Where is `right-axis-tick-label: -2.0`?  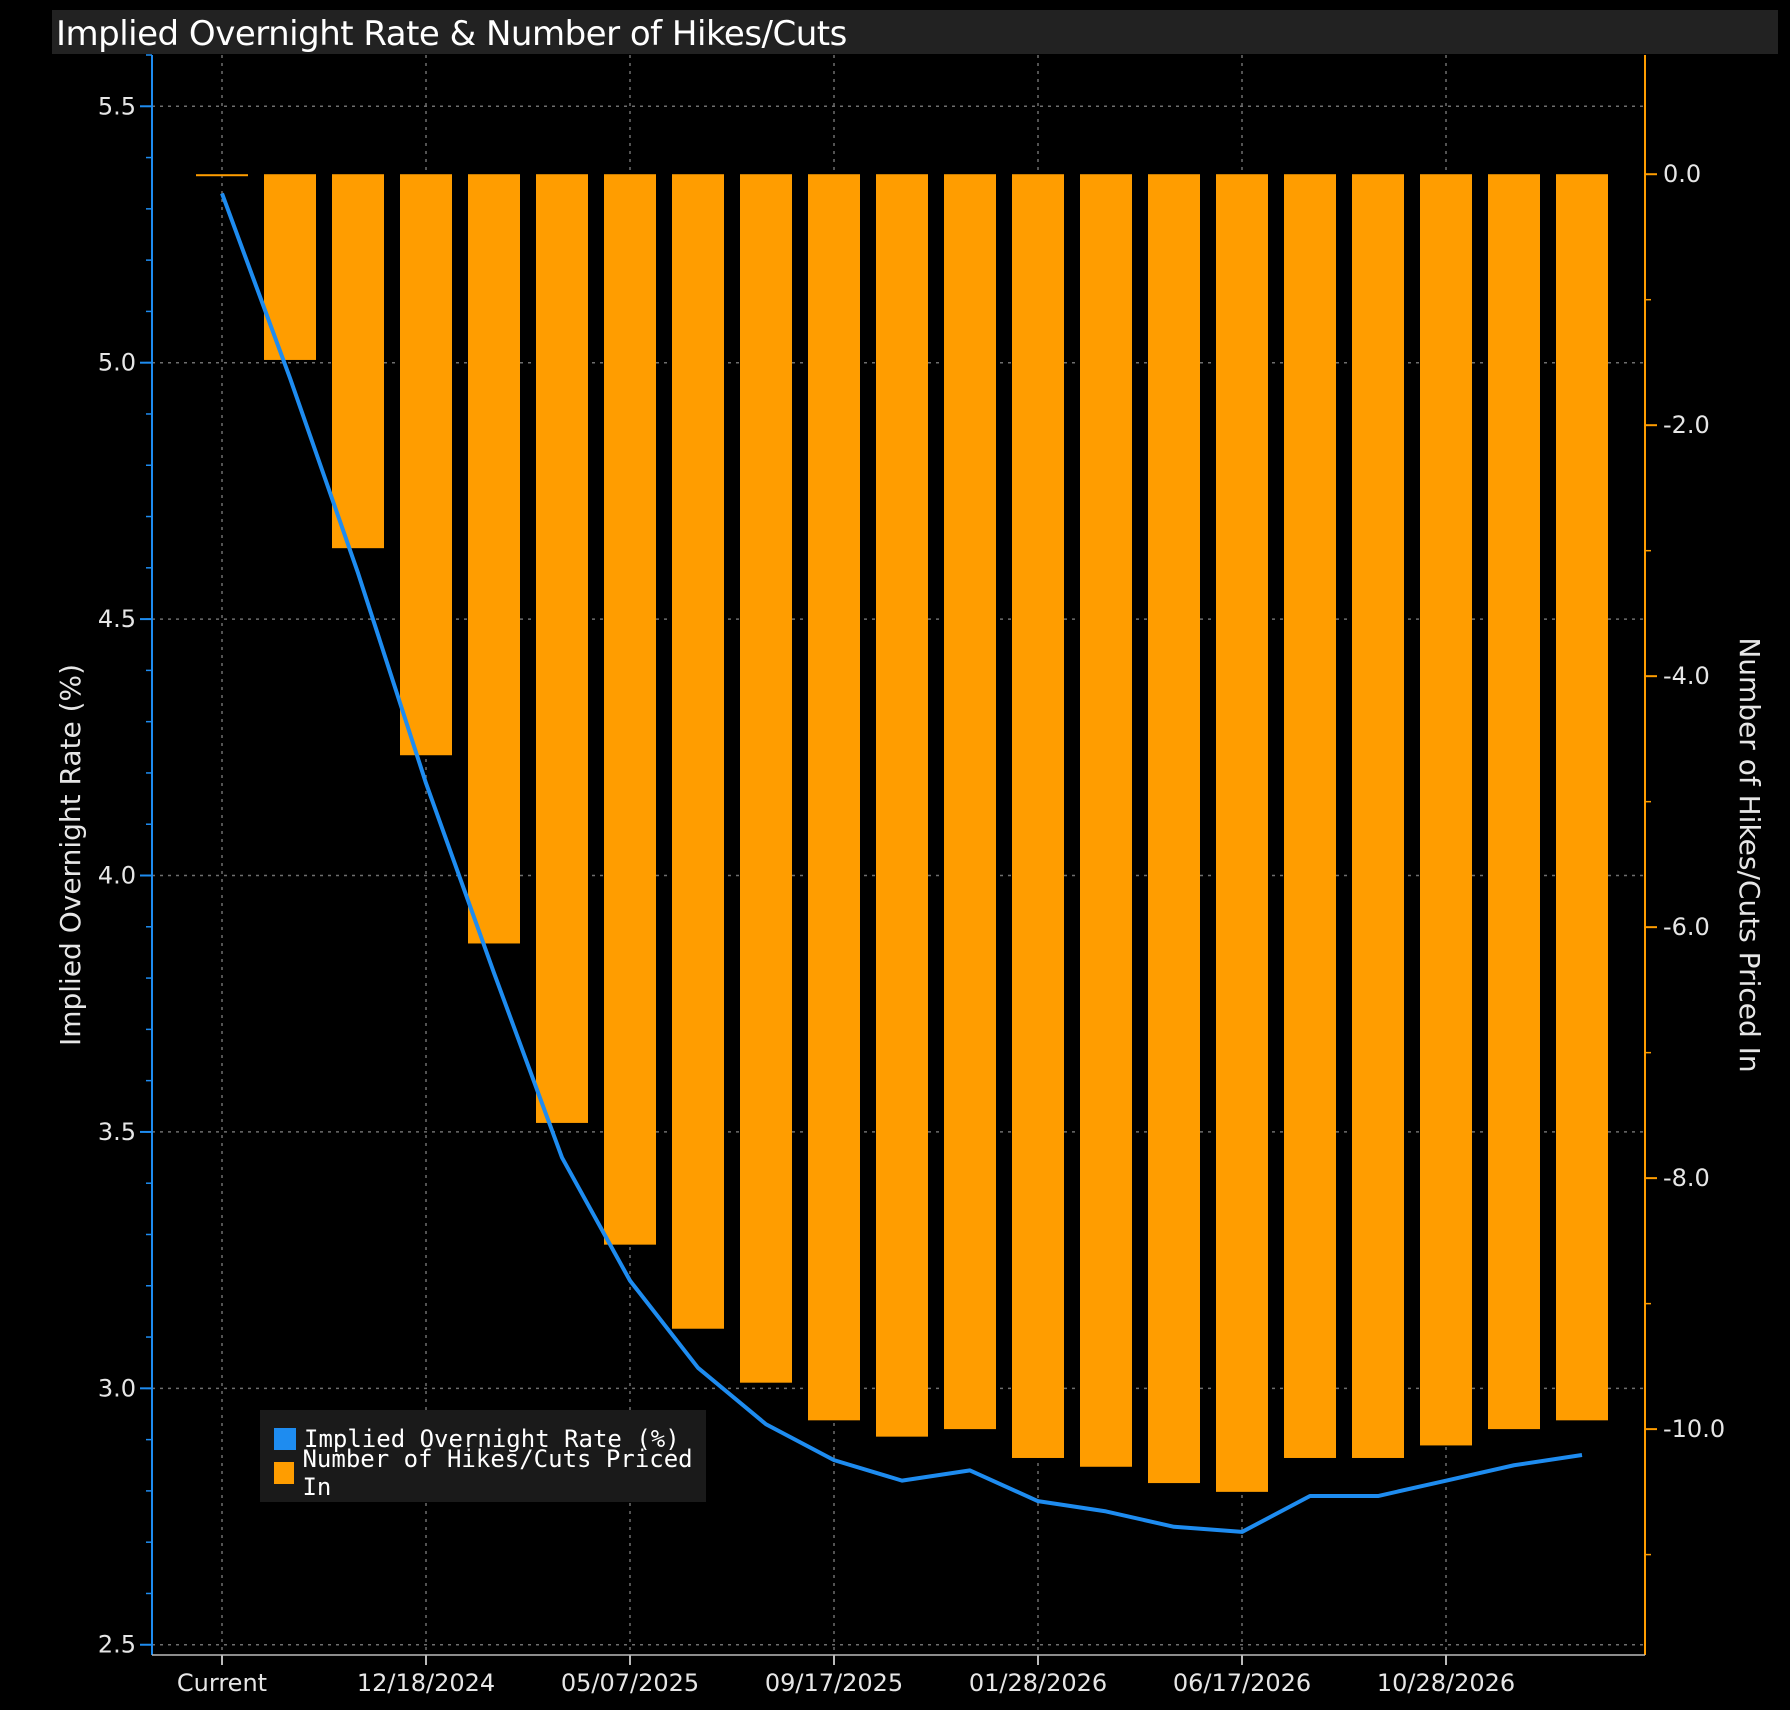 right-axis-tick-label: -2.0 is located at coordinates (1686, 425).